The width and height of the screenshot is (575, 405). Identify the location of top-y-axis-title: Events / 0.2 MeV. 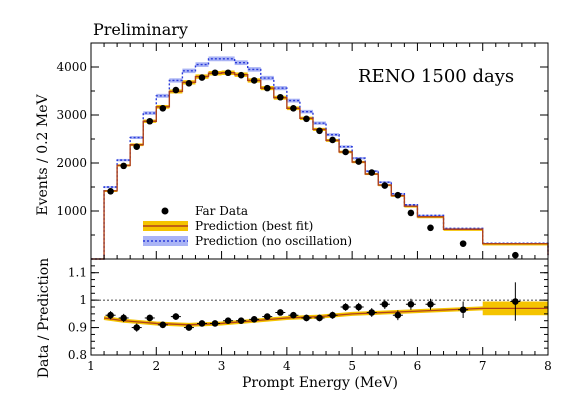
(43, 154).